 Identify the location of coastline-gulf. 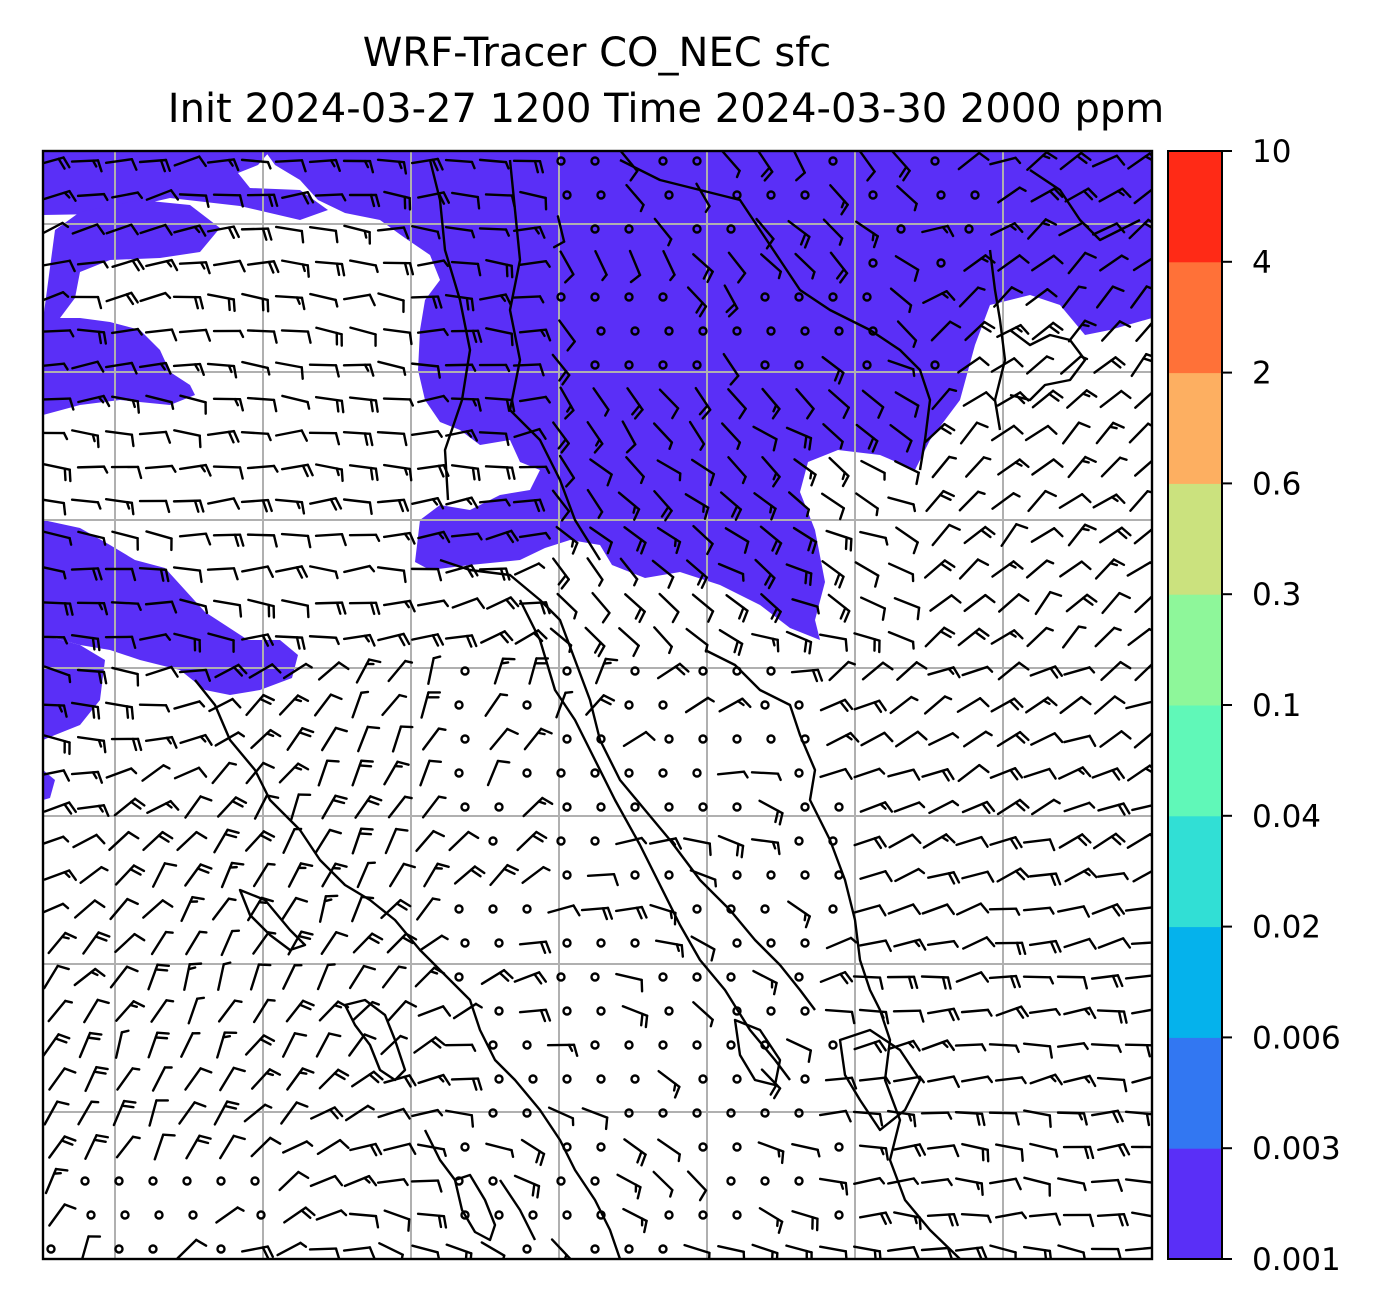
(627, 784).